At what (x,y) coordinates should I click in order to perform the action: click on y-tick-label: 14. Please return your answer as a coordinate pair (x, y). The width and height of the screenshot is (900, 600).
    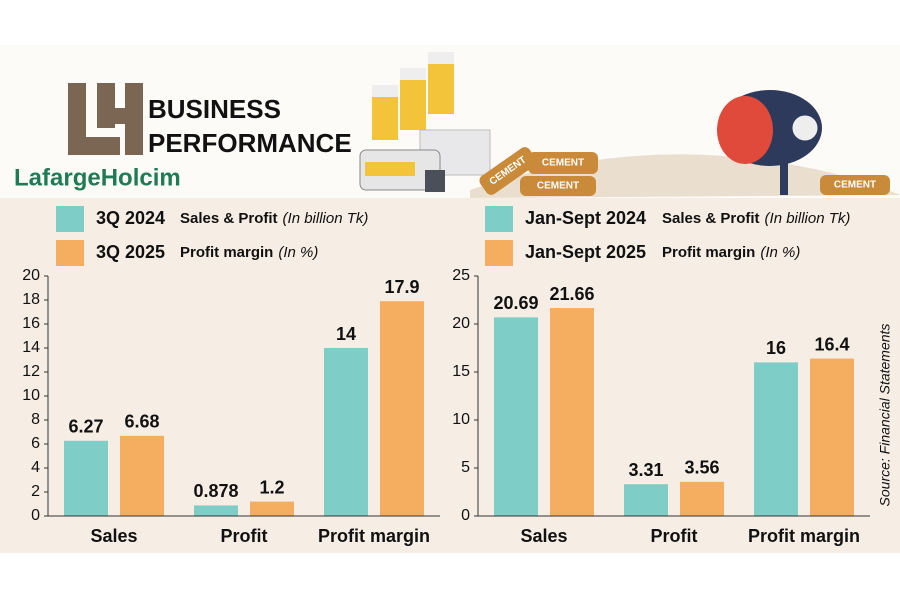
    Looking at the image, I should click on (31, 347).